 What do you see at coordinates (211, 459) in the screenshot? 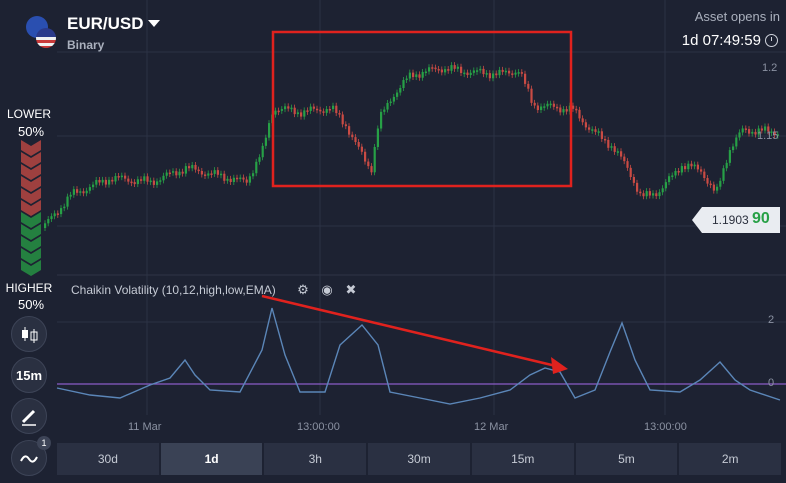
I see `period-1d: 1d` at bounding box center [211, 459].